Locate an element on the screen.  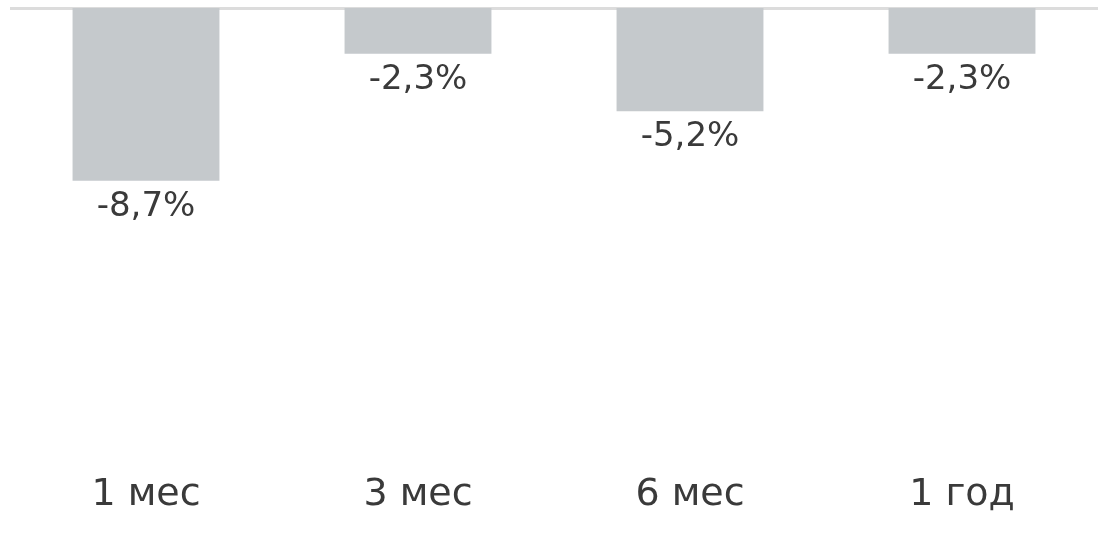
x-tick-label: 1 мес is located at coordinates (146, 492).